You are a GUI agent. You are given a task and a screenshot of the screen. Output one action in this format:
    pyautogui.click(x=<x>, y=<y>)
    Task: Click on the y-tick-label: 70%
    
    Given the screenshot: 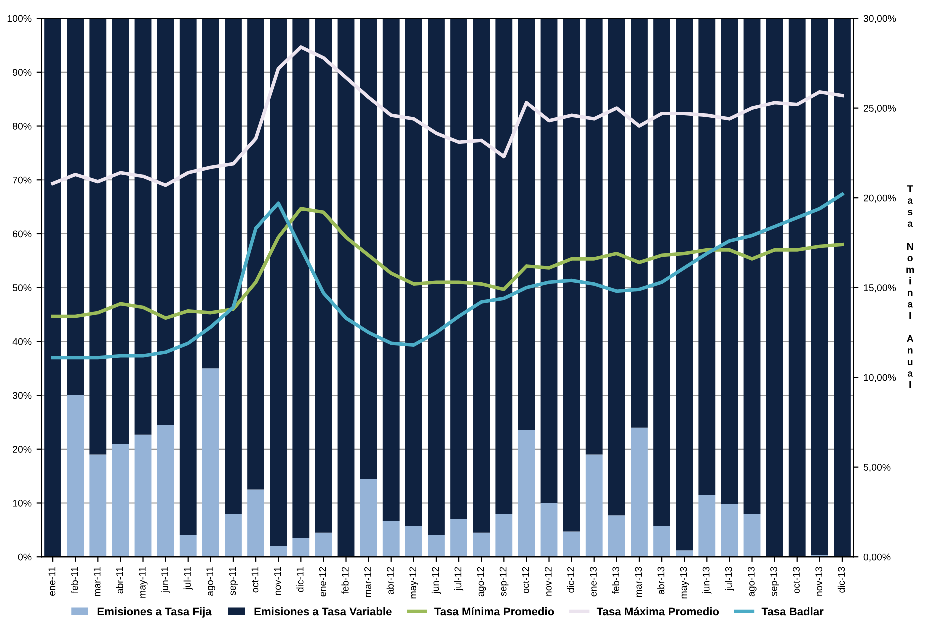 What is the action you would take?
    pyautogui.click(x=22, y=180)
    